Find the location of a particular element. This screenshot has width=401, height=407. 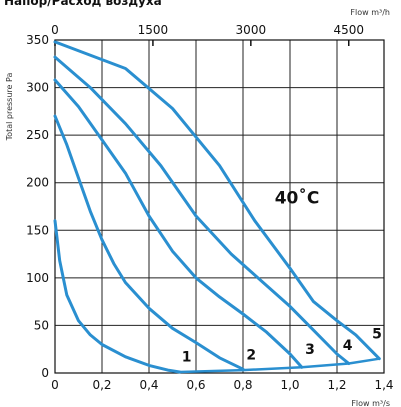

chart-title: Напор/Расход воздуха is located at coordinates (83, 4).